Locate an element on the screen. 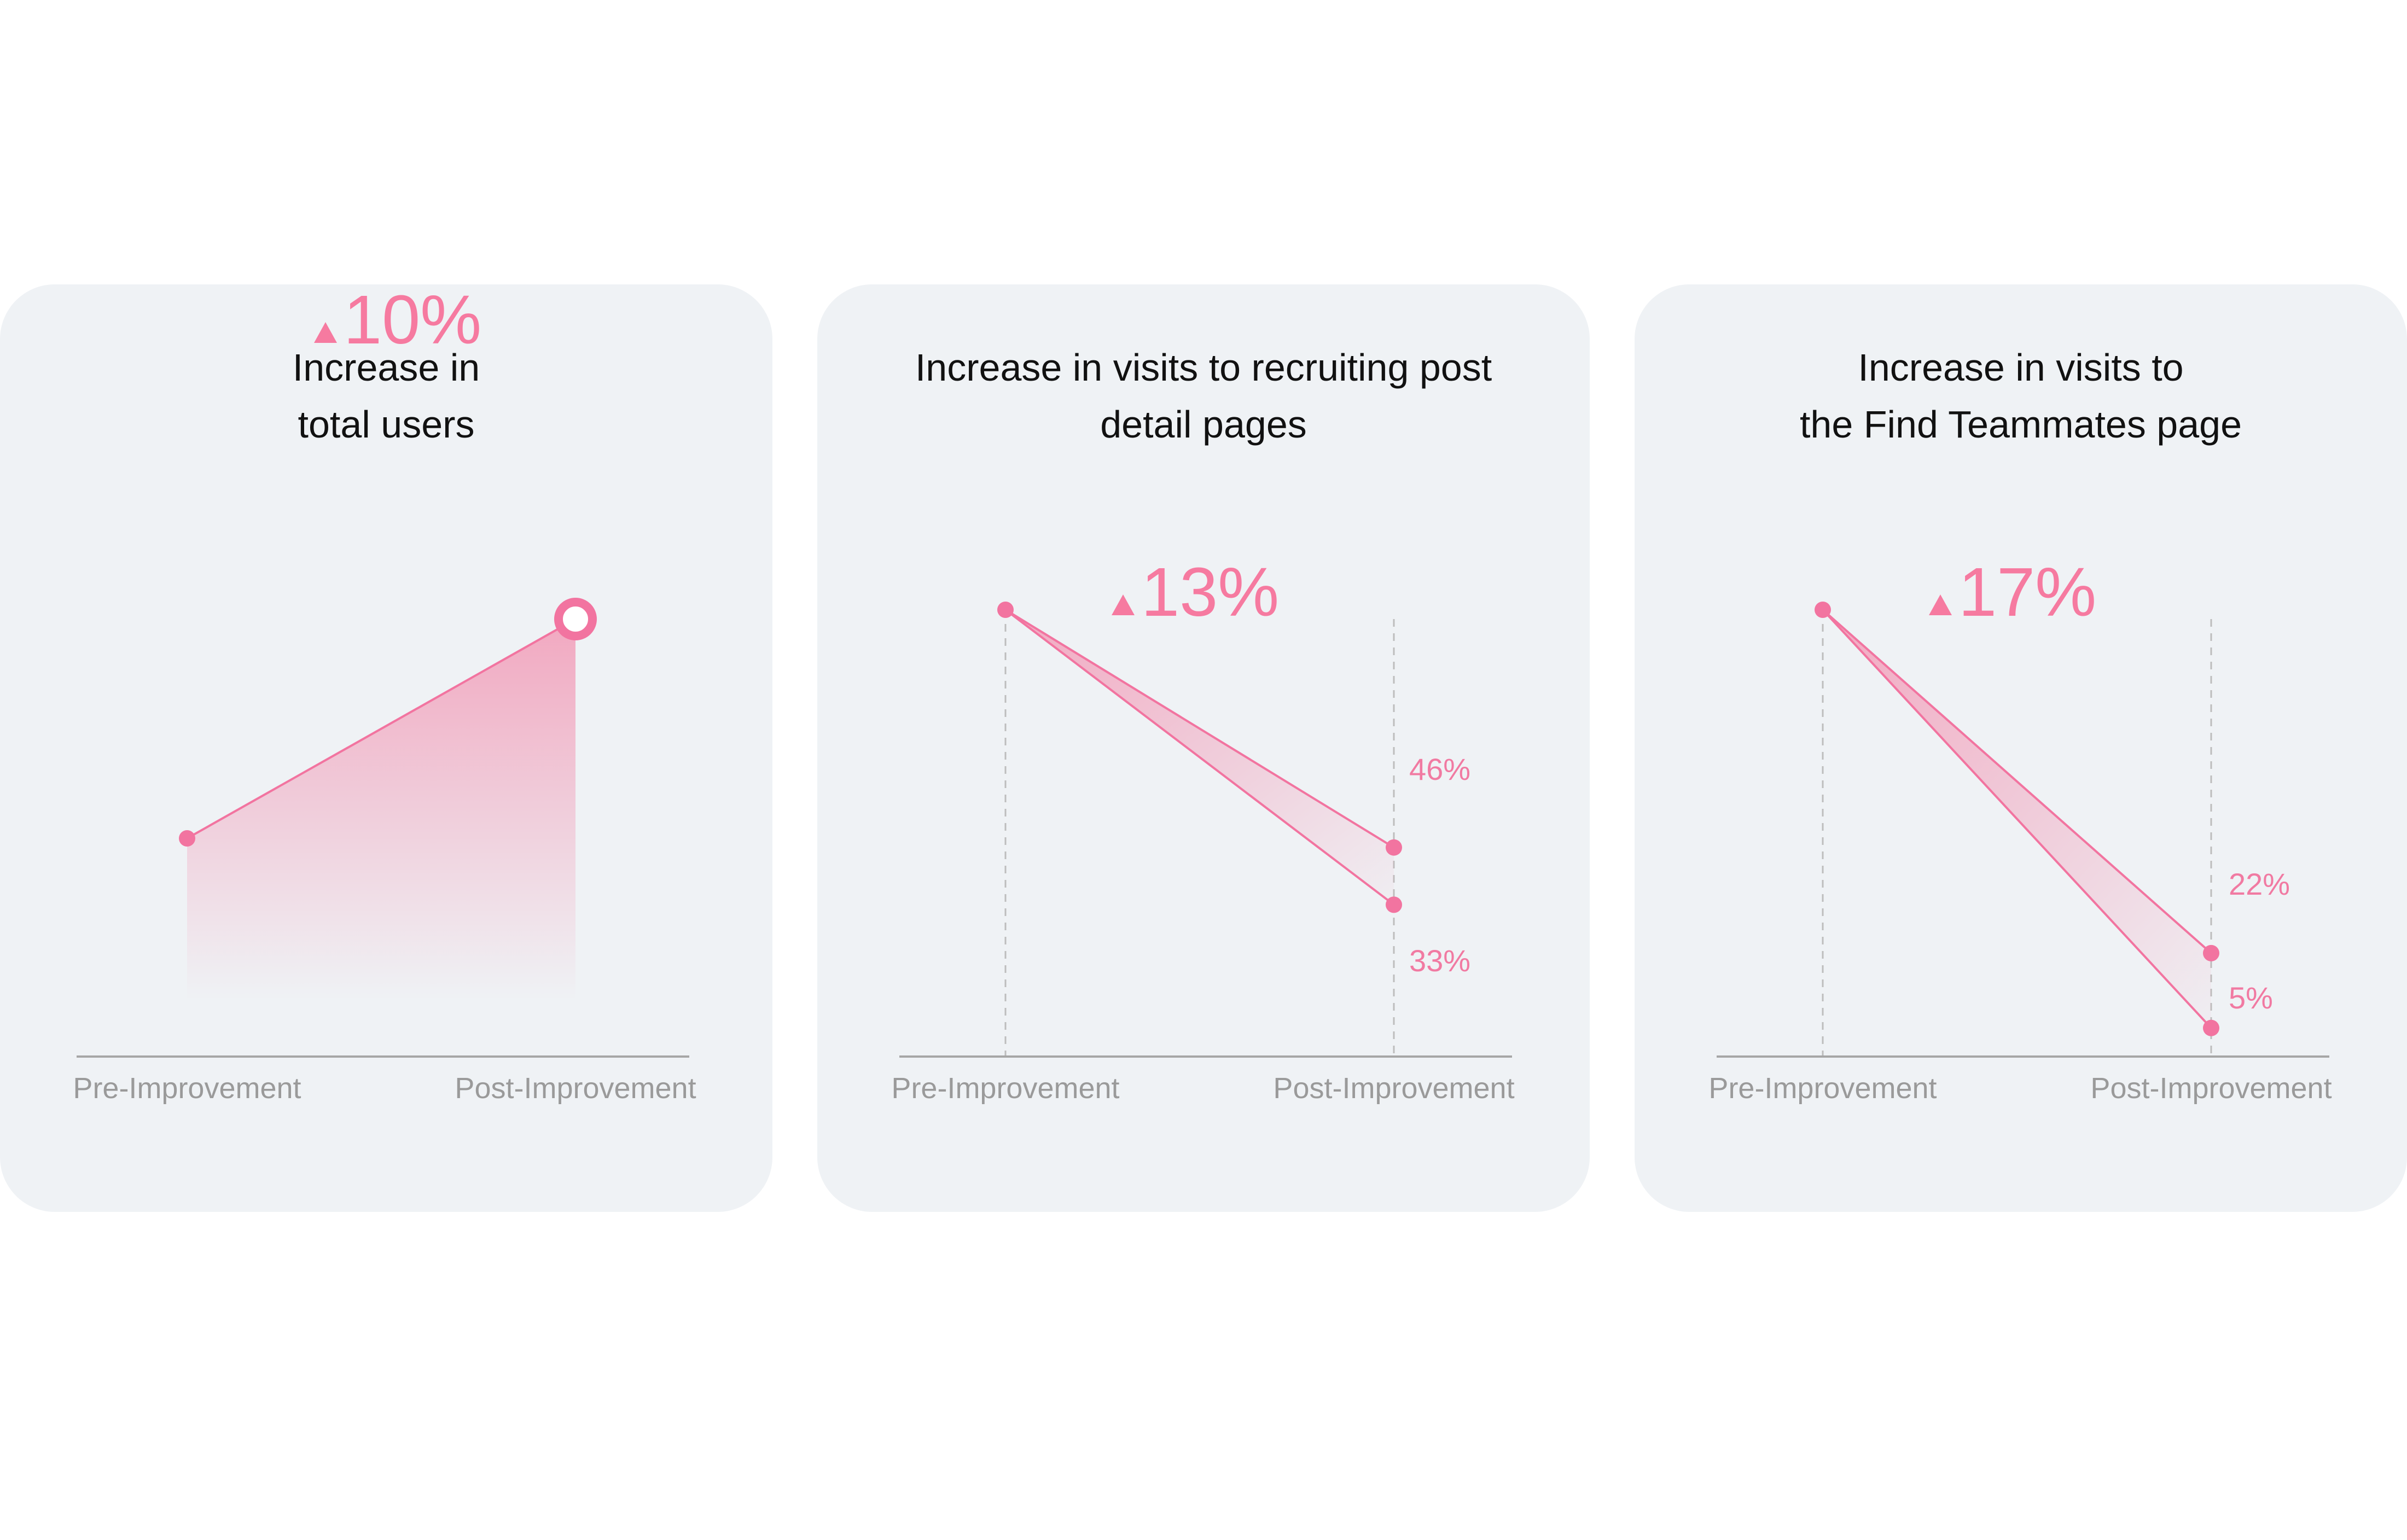  headline-value: 10% is located at coordinates (412, 321).